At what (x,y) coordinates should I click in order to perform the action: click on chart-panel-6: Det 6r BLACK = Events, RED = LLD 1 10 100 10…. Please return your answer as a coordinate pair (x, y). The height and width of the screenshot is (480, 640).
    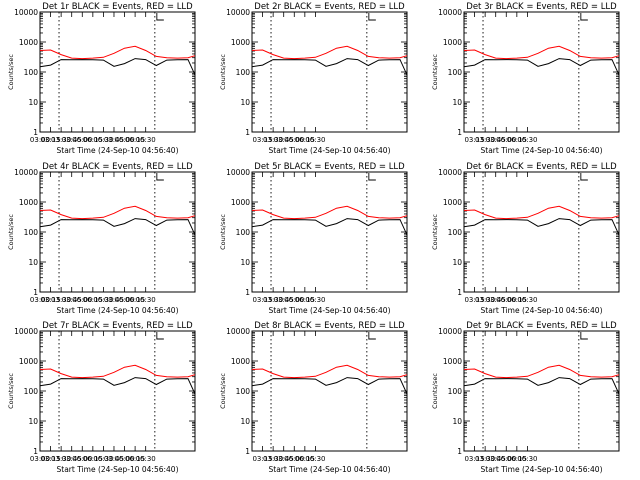
    Looking at the image, I should click on (525, 238).